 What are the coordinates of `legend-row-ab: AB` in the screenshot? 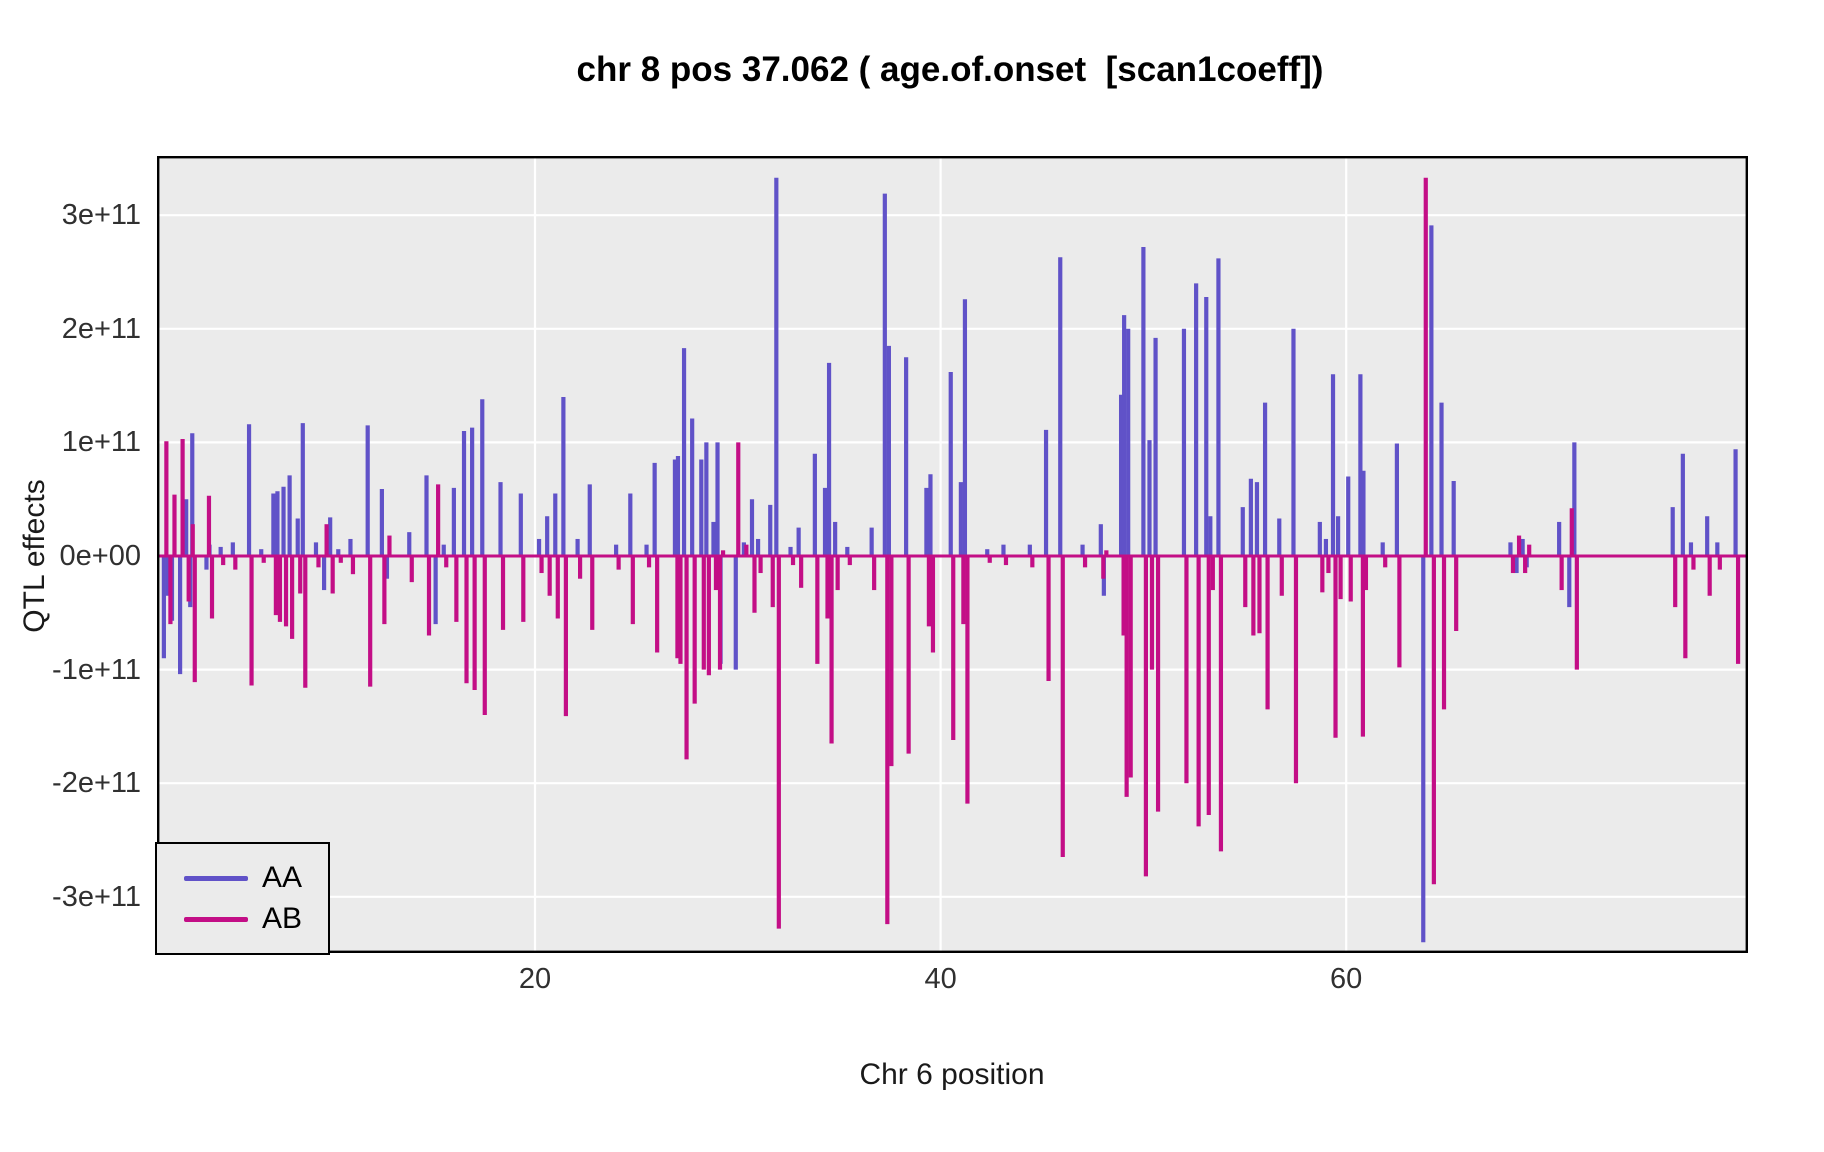 It's located at (242, 919).